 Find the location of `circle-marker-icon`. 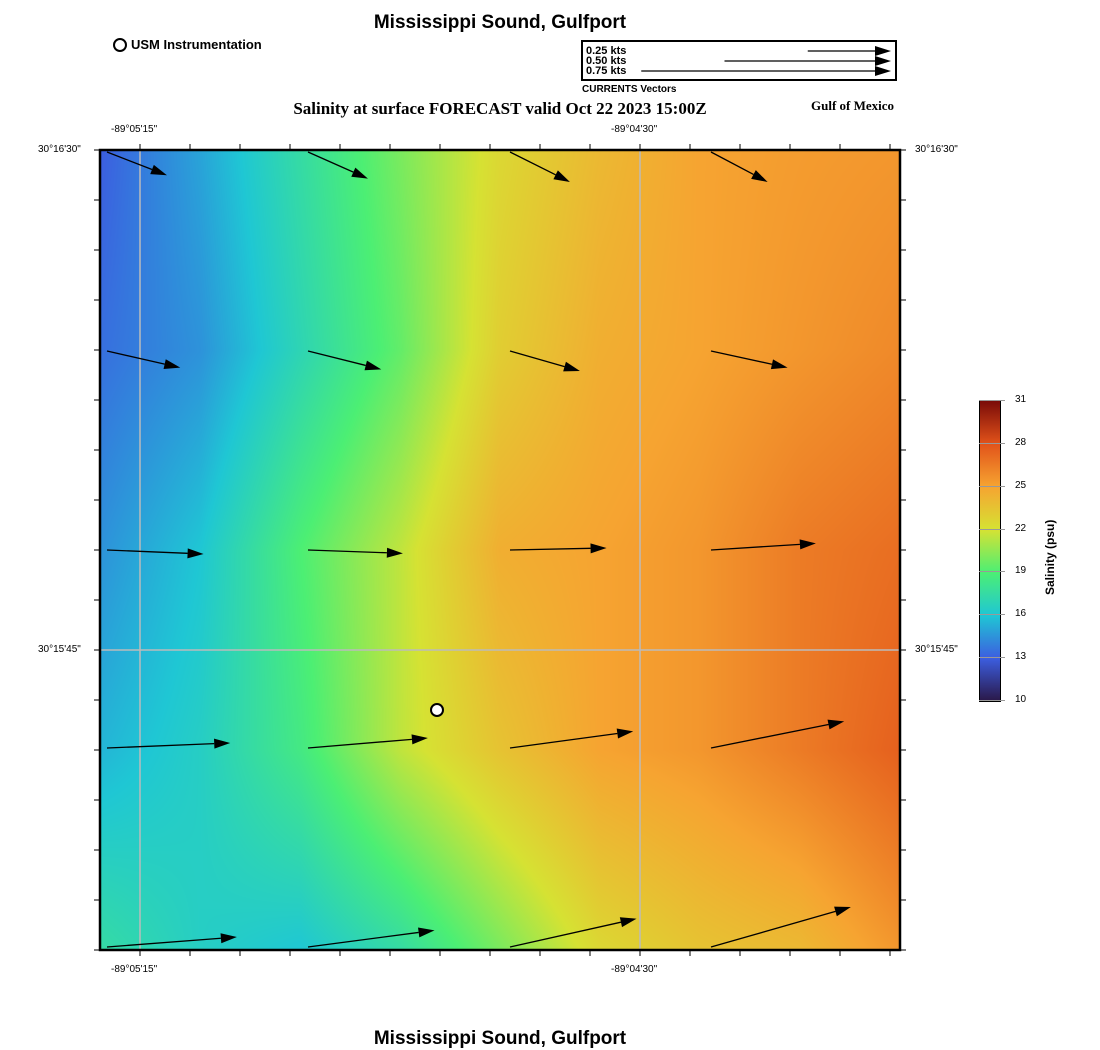

circle-marker-icon is located at coordinates (120, 44).